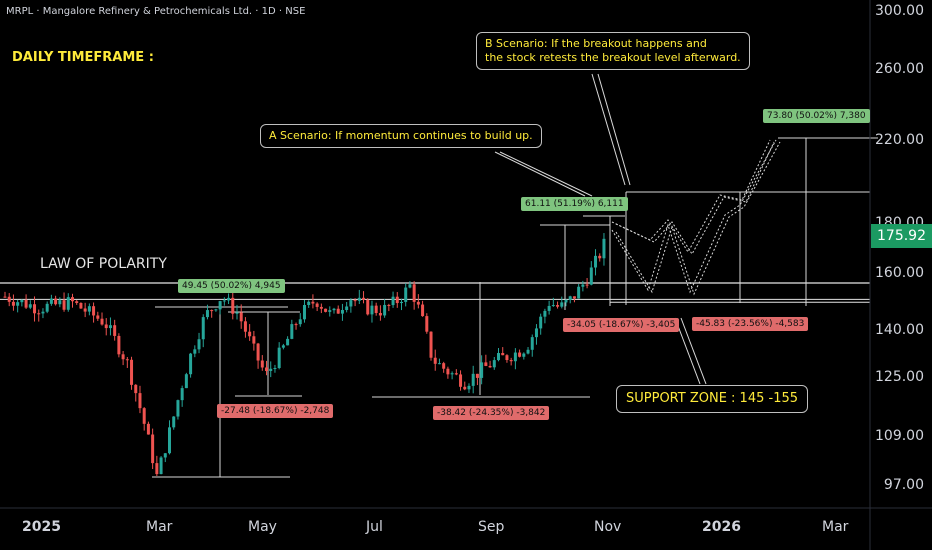 The height and width of the screenshot is (550, 932). Describe the element at coordinates (231, 286) in the screenshot. I see `measure-label-1: 49.45 (50.02%) 4,945` at that location.